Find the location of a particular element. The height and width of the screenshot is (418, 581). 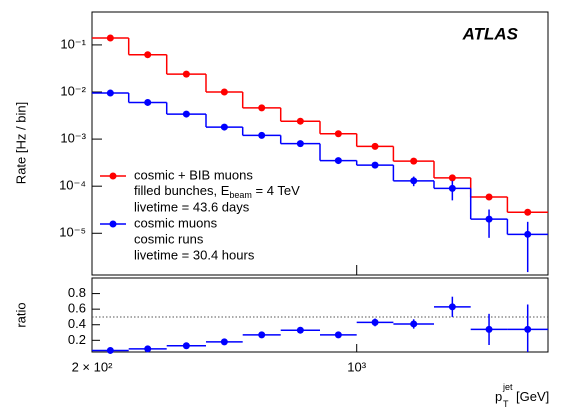

ratio-axis-label: ratio is located at coordinates (20, 314).